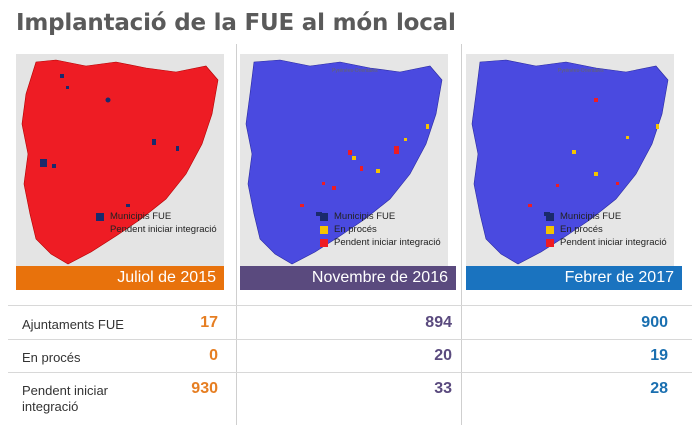  I want to click on row-label-ajuntaments: Ajuntaments FUE, so click(73, 324).